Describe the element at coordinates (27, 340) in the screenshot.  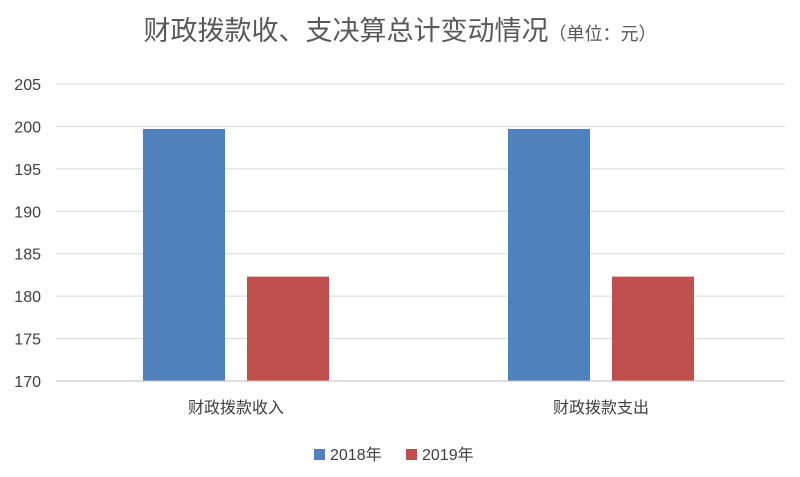
I see `y-tick-label: 175` at that location.